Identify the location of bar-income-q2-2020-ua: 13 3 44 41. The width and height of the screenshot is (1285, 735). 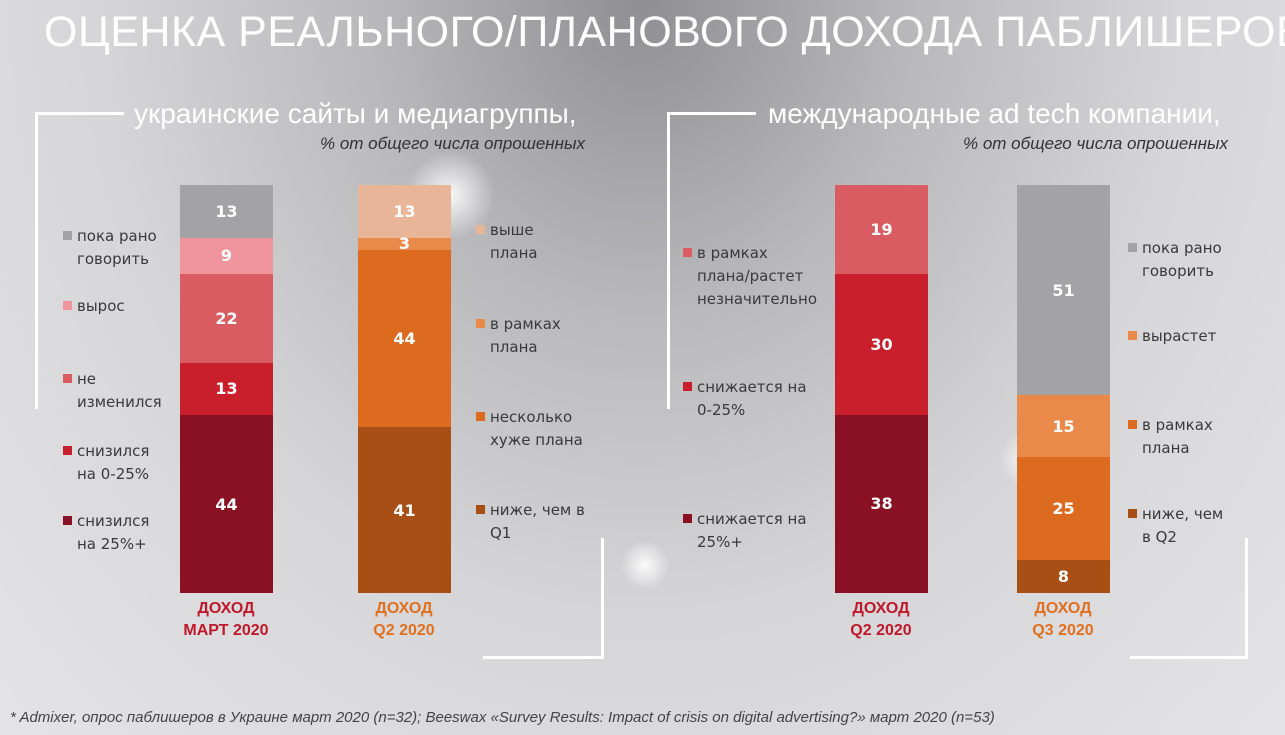
(404, 389).